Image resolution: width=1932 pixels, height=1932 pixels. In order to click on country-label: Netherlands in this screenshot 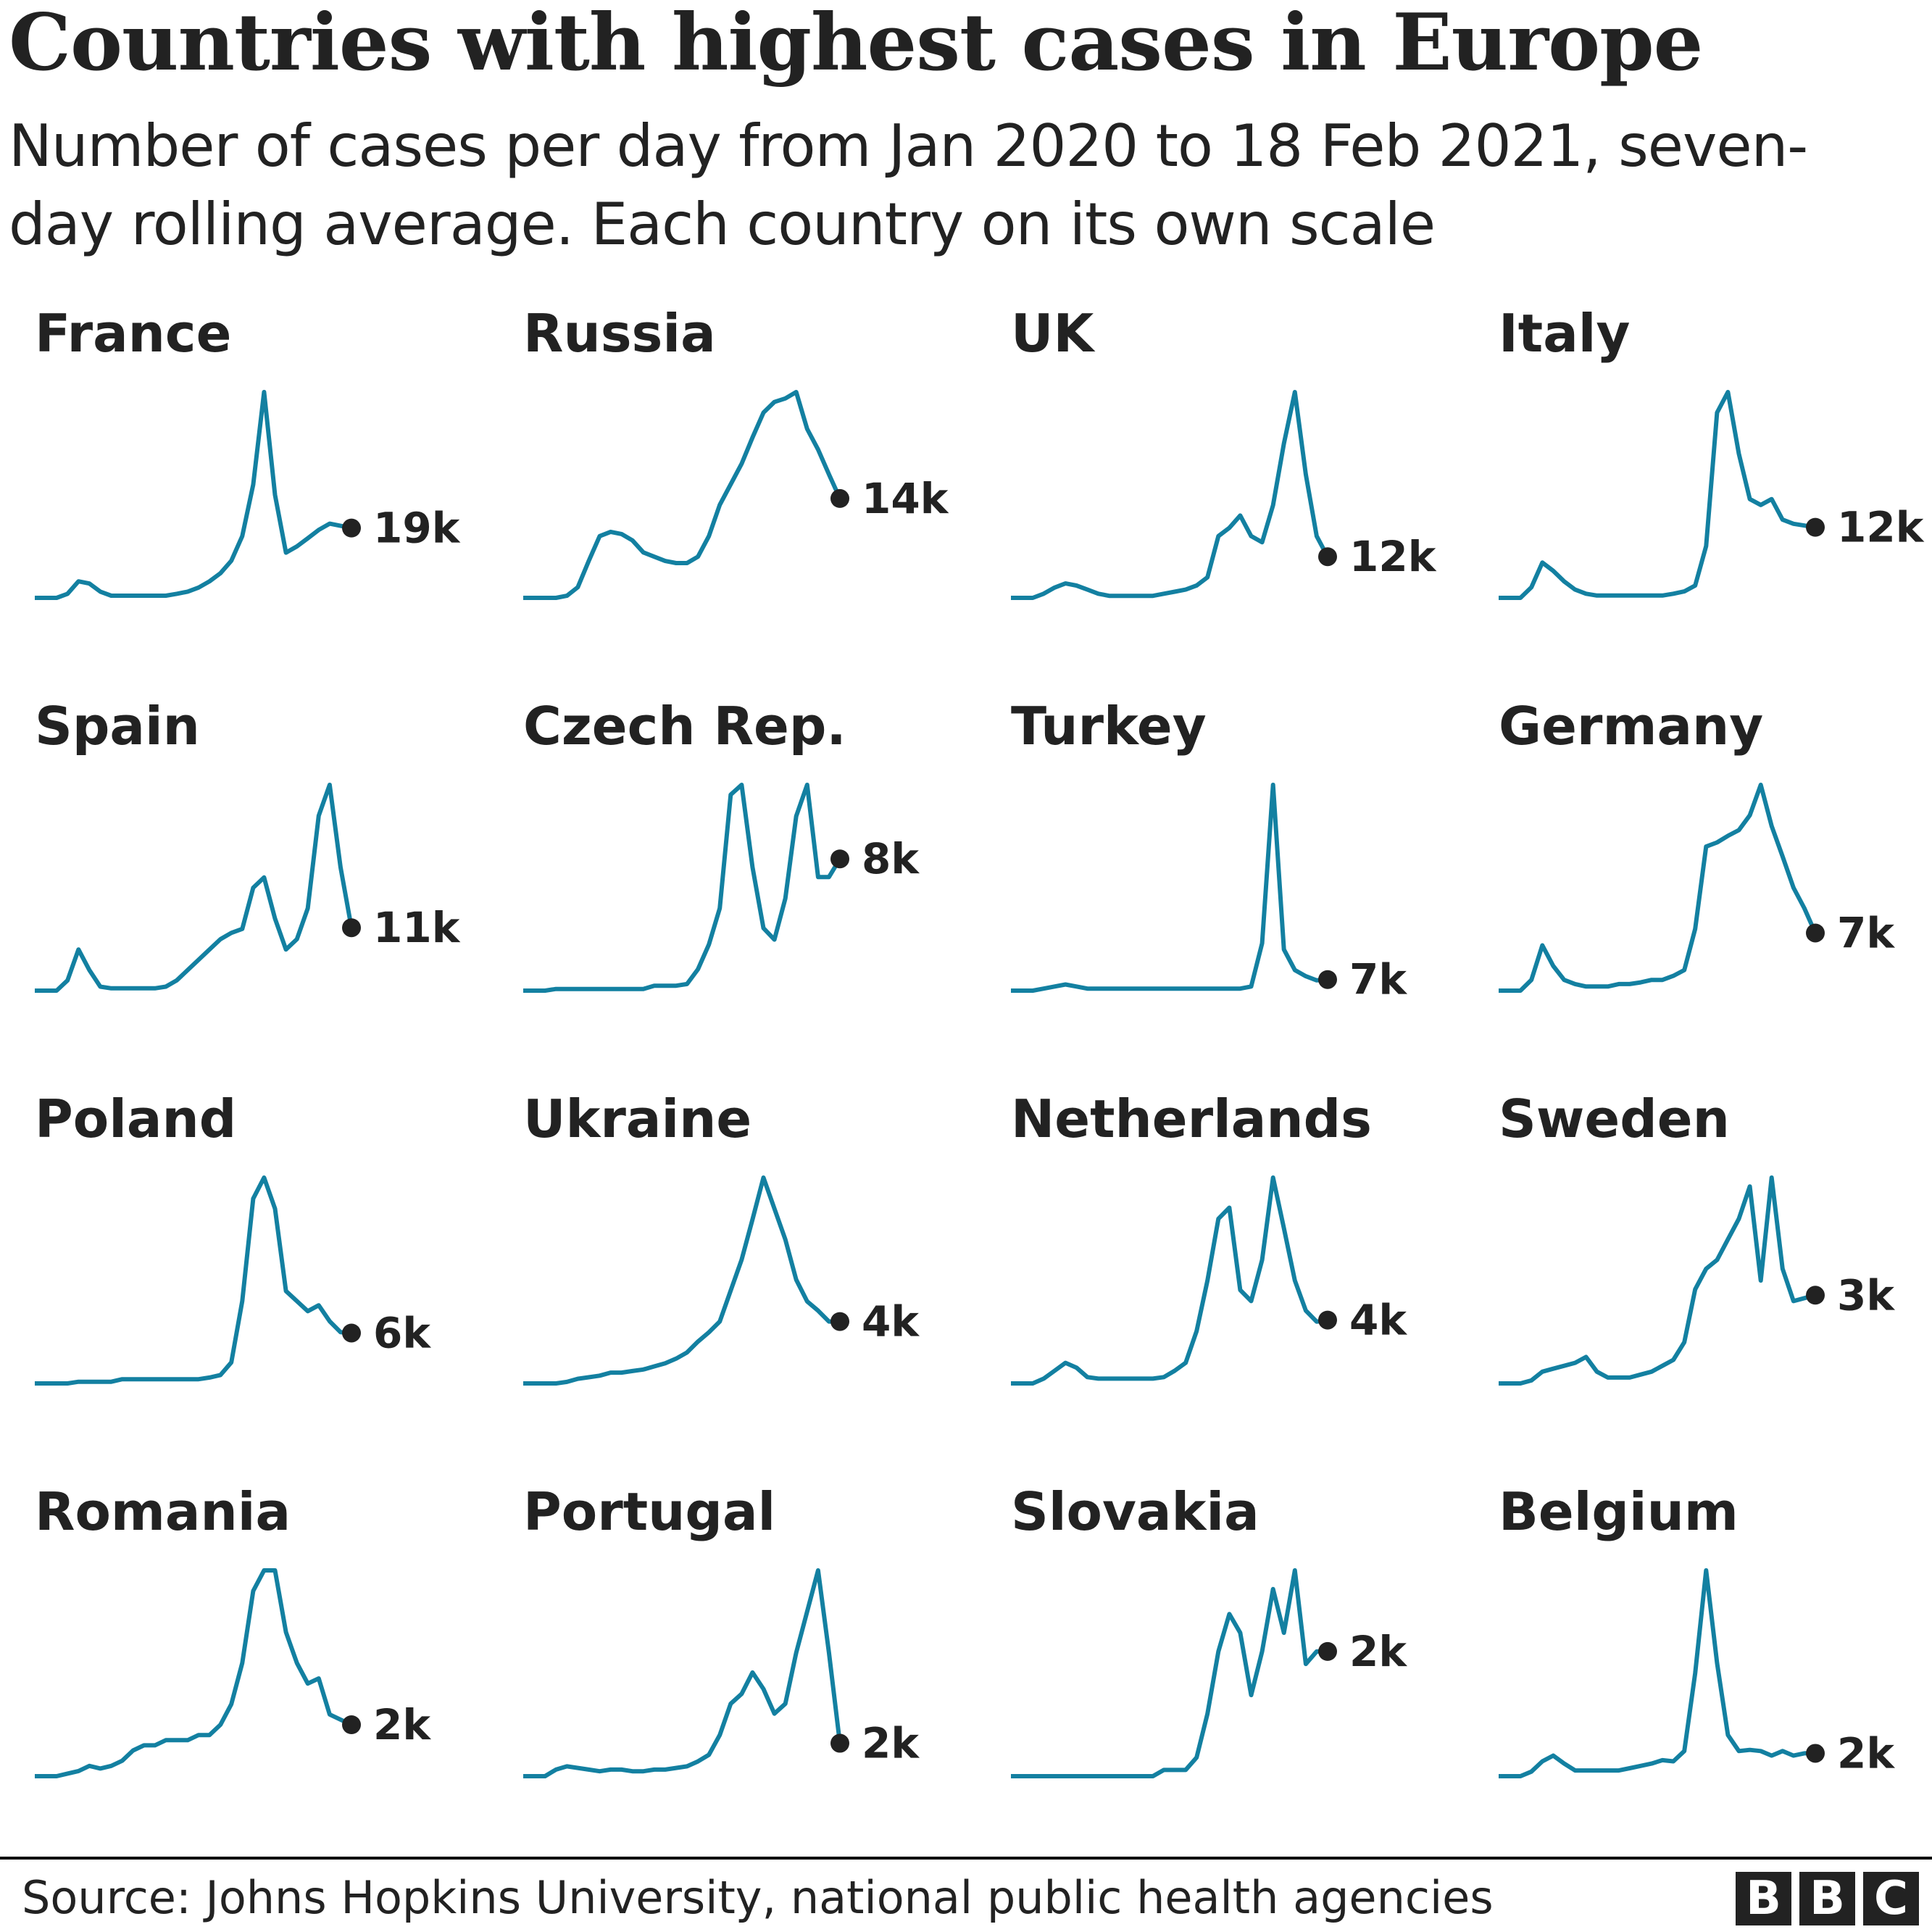, I will do `click(1192, 1118)`.